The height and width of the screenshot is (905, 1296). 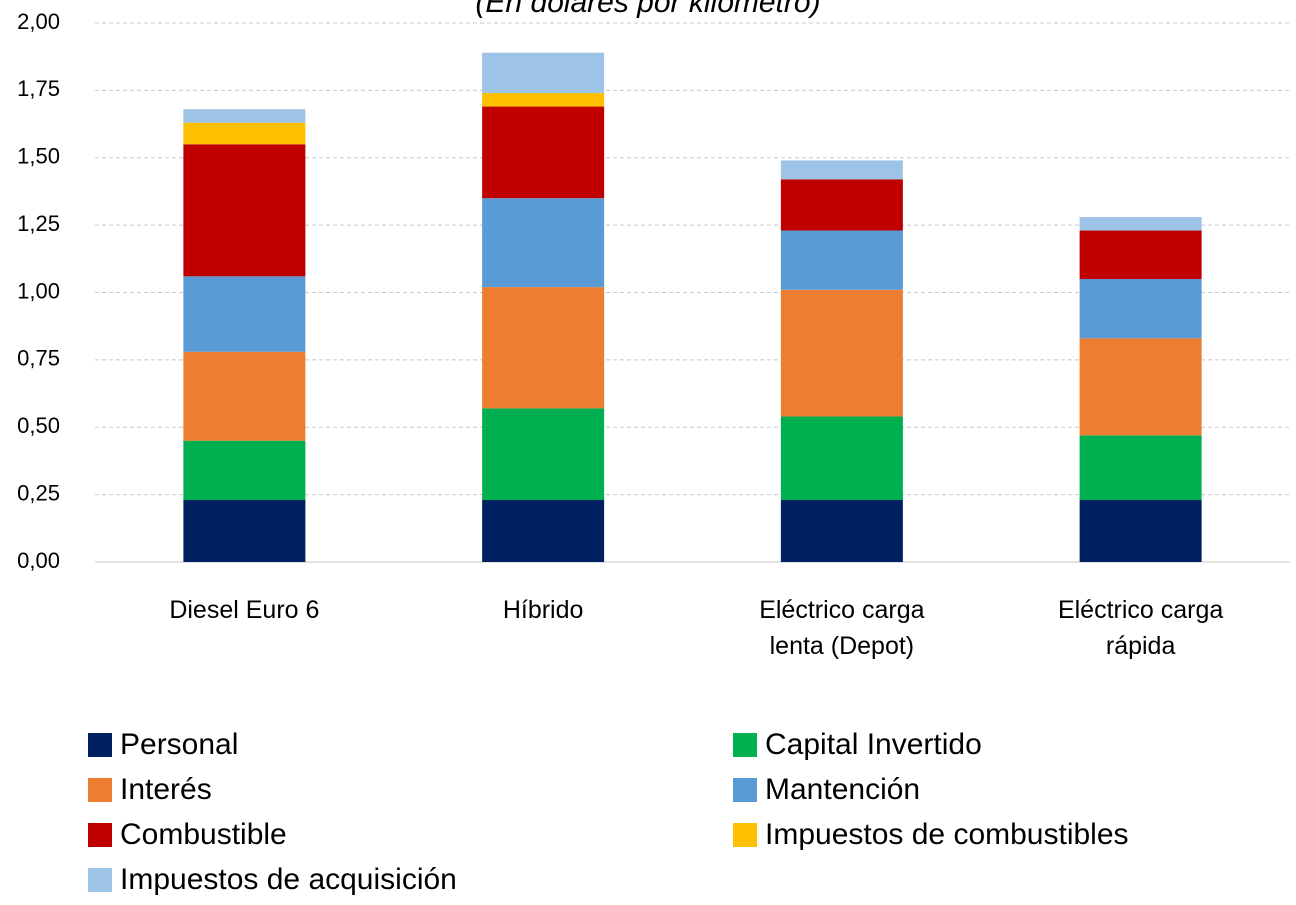 I want to click on y-tick-label: 0,25, so click(x=38, y=492).